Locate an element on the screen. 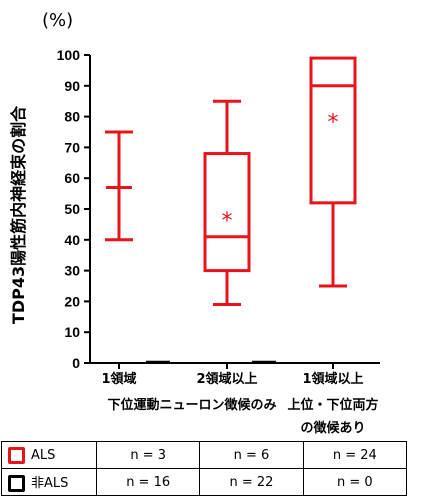 Image resolution: width=440 pixels, height=500 pixels. y-ticks: 0 10 20 30 40 50 60 70 80 90 100 is located at coordinates (73, 209).